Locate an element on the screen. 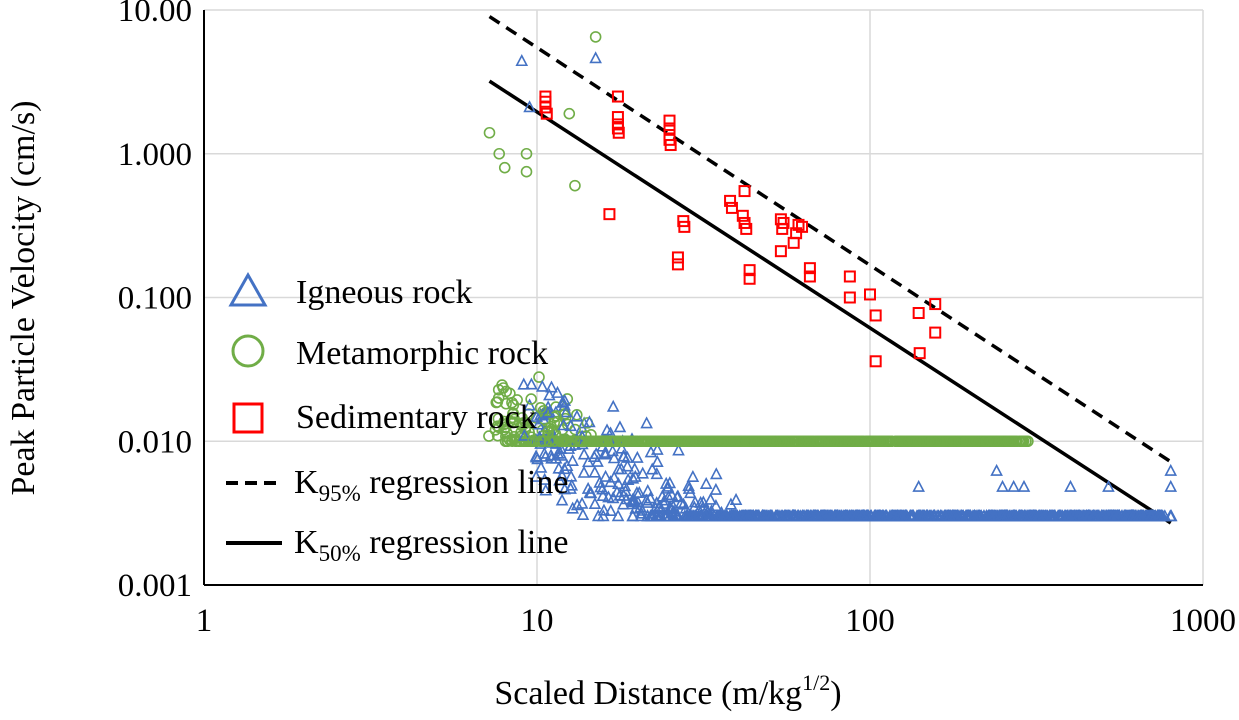 The height and width of the screenshot is (720, 1239). x-axis-title-close: ) is located at coordinates (835, 693).